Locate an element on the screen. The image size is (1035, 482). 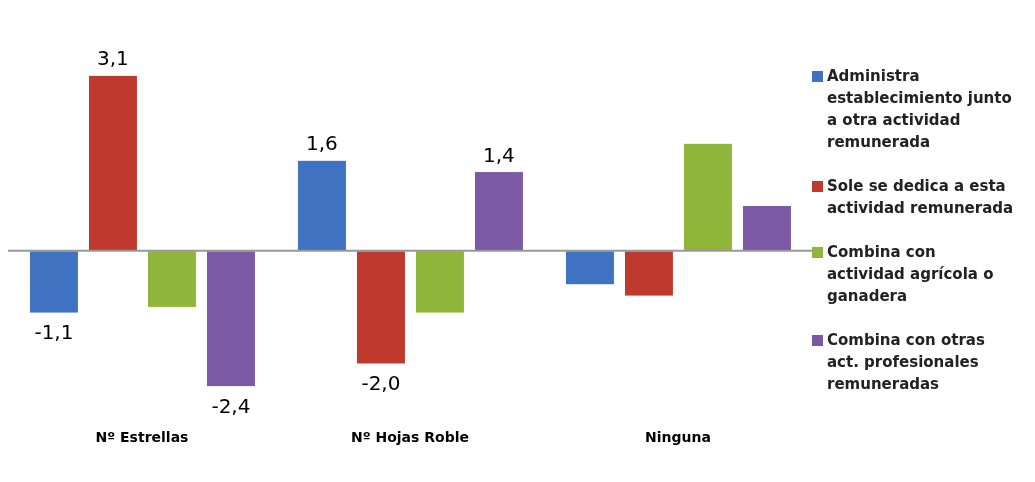
legend-label: Combina con otras act. profesionales remuneradas is located at coordinates (906, 362).